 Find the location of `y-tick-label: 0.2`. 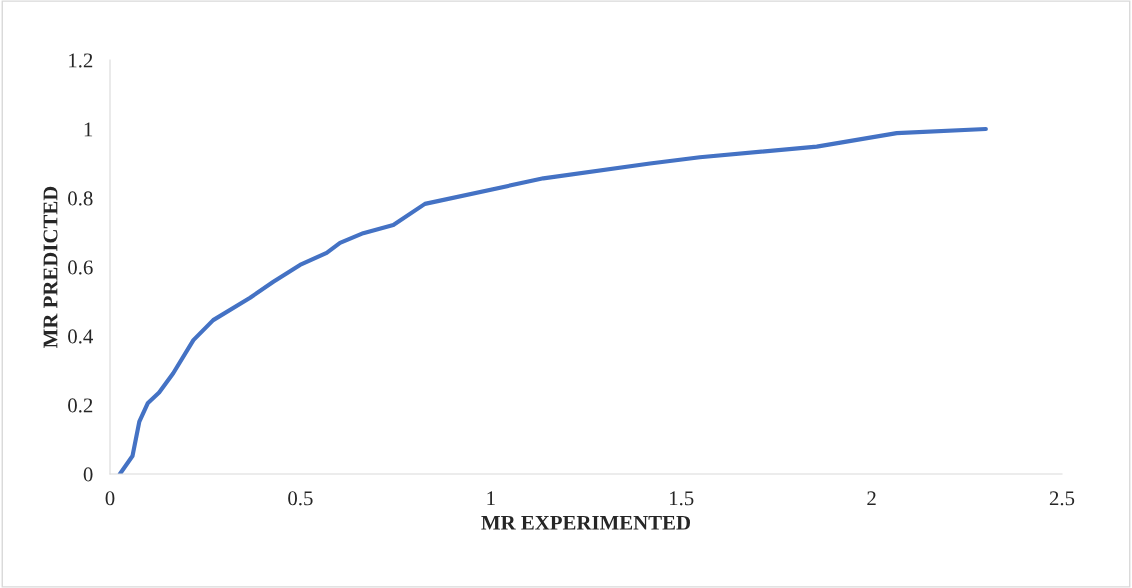

y-tick-label: 0.2 is located at coordinates (80, 405).